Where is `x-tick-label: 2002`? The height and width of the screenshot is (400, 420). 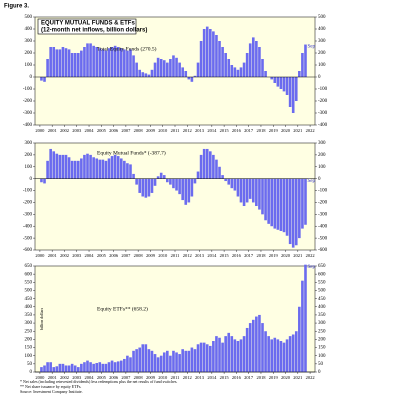 x-tick-label: 2002 is located at coordinates (64, 130).